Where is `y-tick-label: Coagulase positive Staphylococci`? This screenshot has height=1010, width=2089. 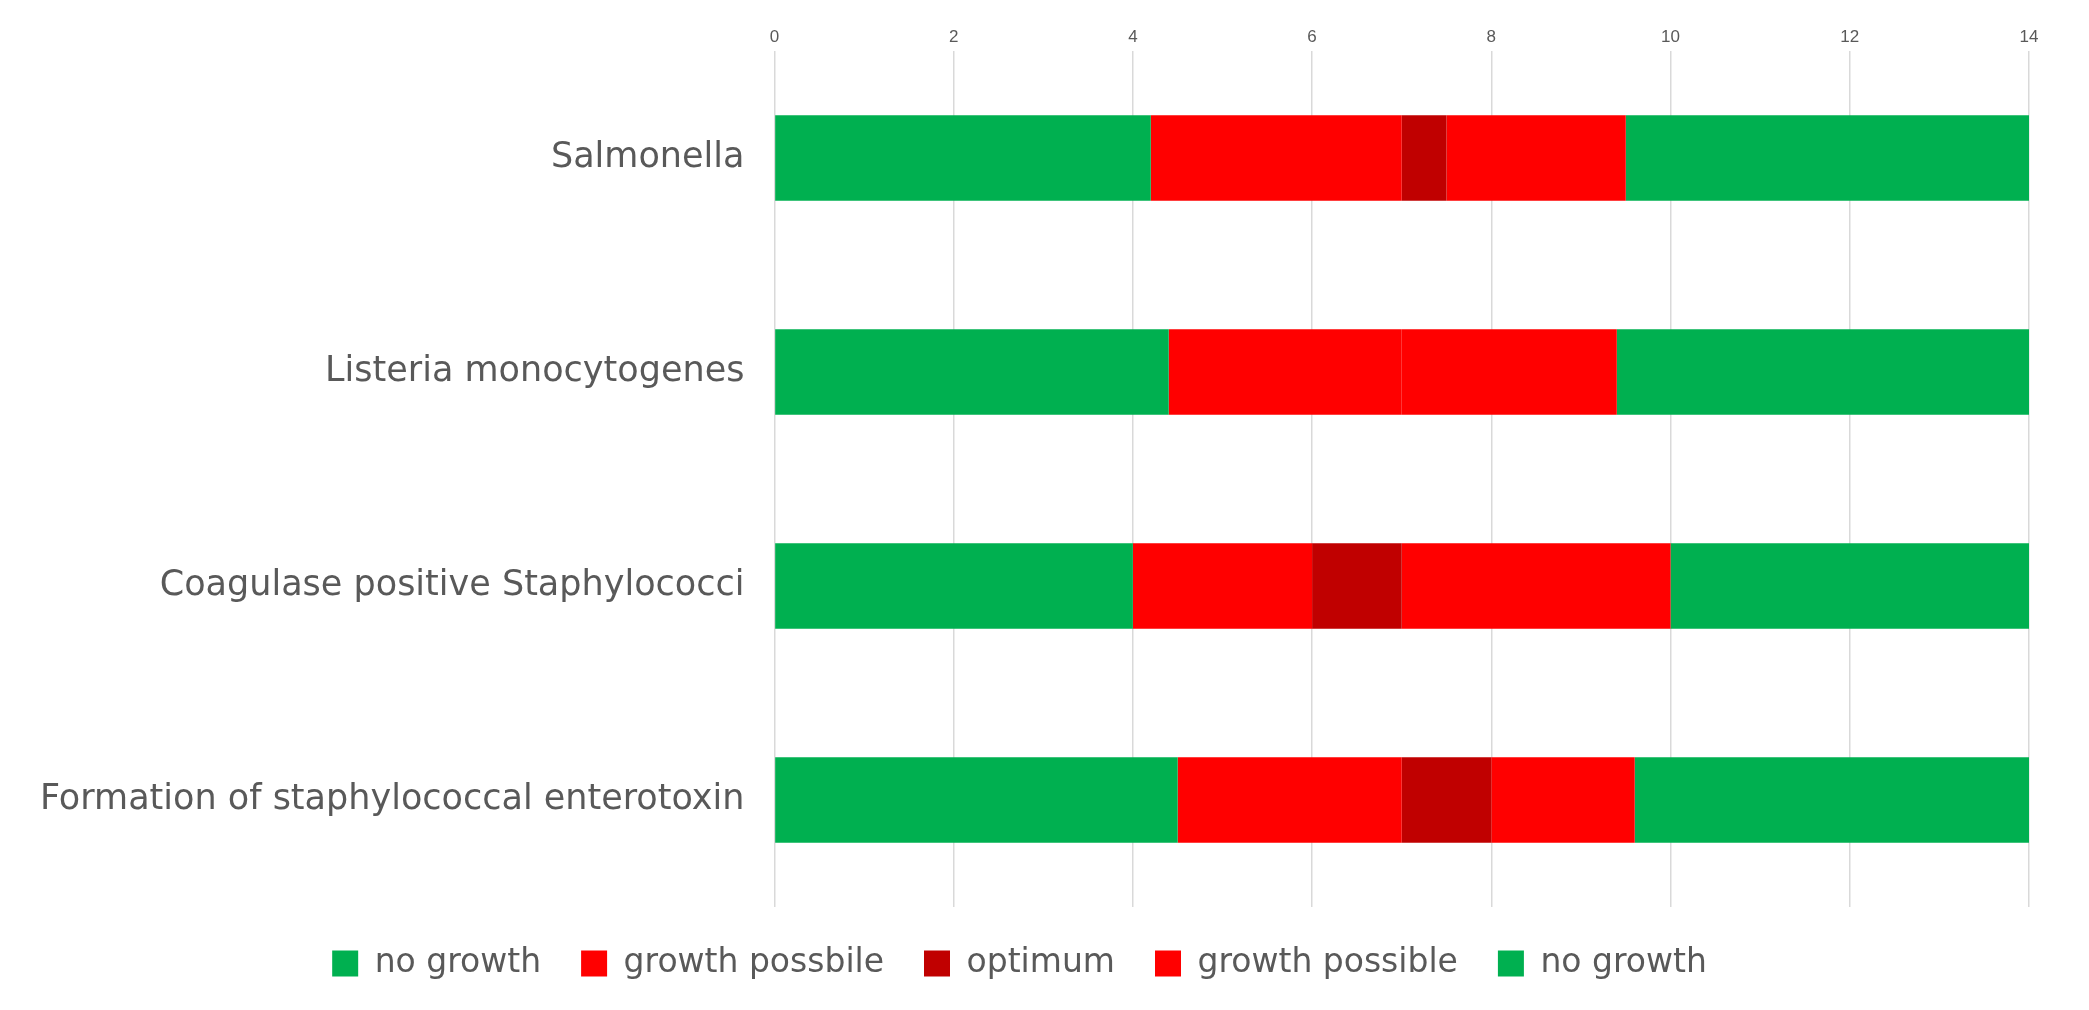
y-tick-label: Coagulase positive Staphylococci is located at coordinates (452, 583).